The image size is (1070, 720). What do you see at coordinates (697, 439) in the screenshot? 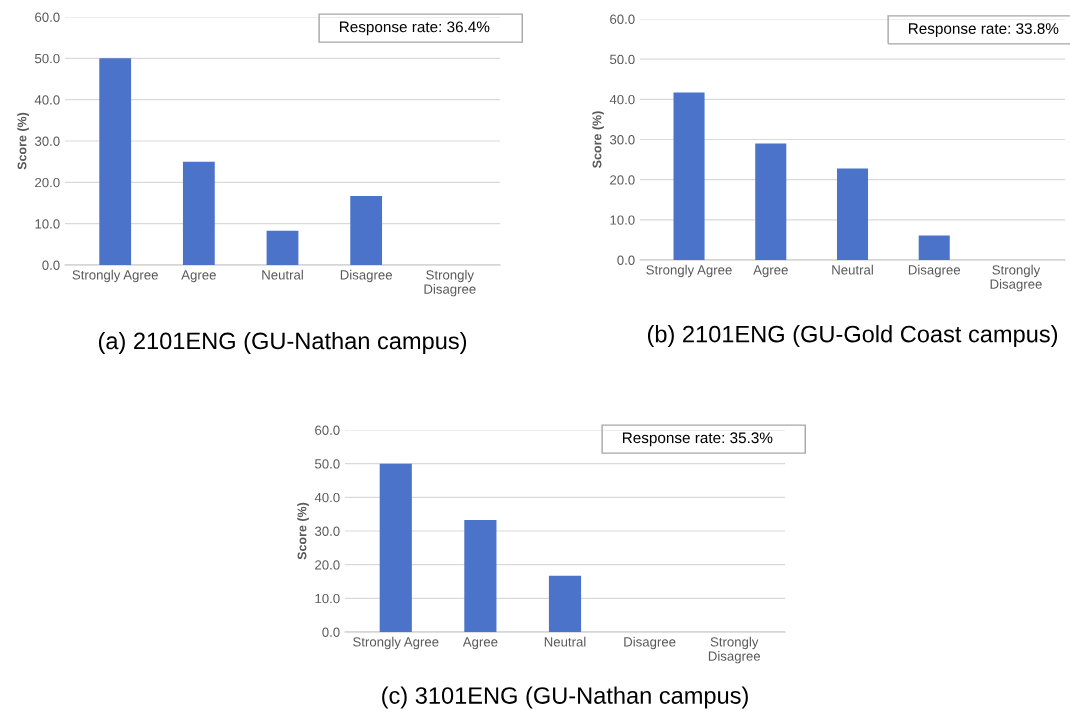
I see `annotation: Response rate: 35.3%` at bounding box center [697, 439].